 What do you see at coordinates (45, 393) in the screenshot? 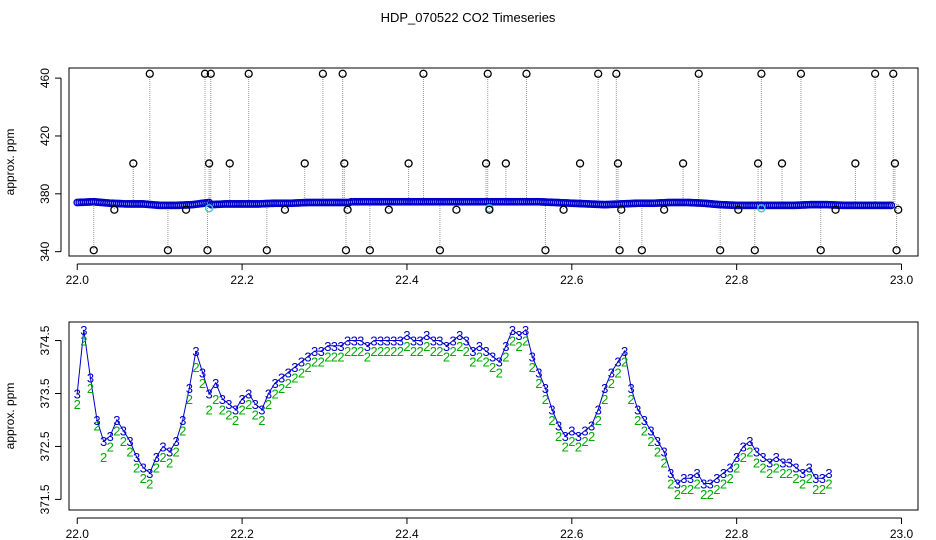
I see `bottom-y-tick-label: 373.5` at bounding box center [45, 393].